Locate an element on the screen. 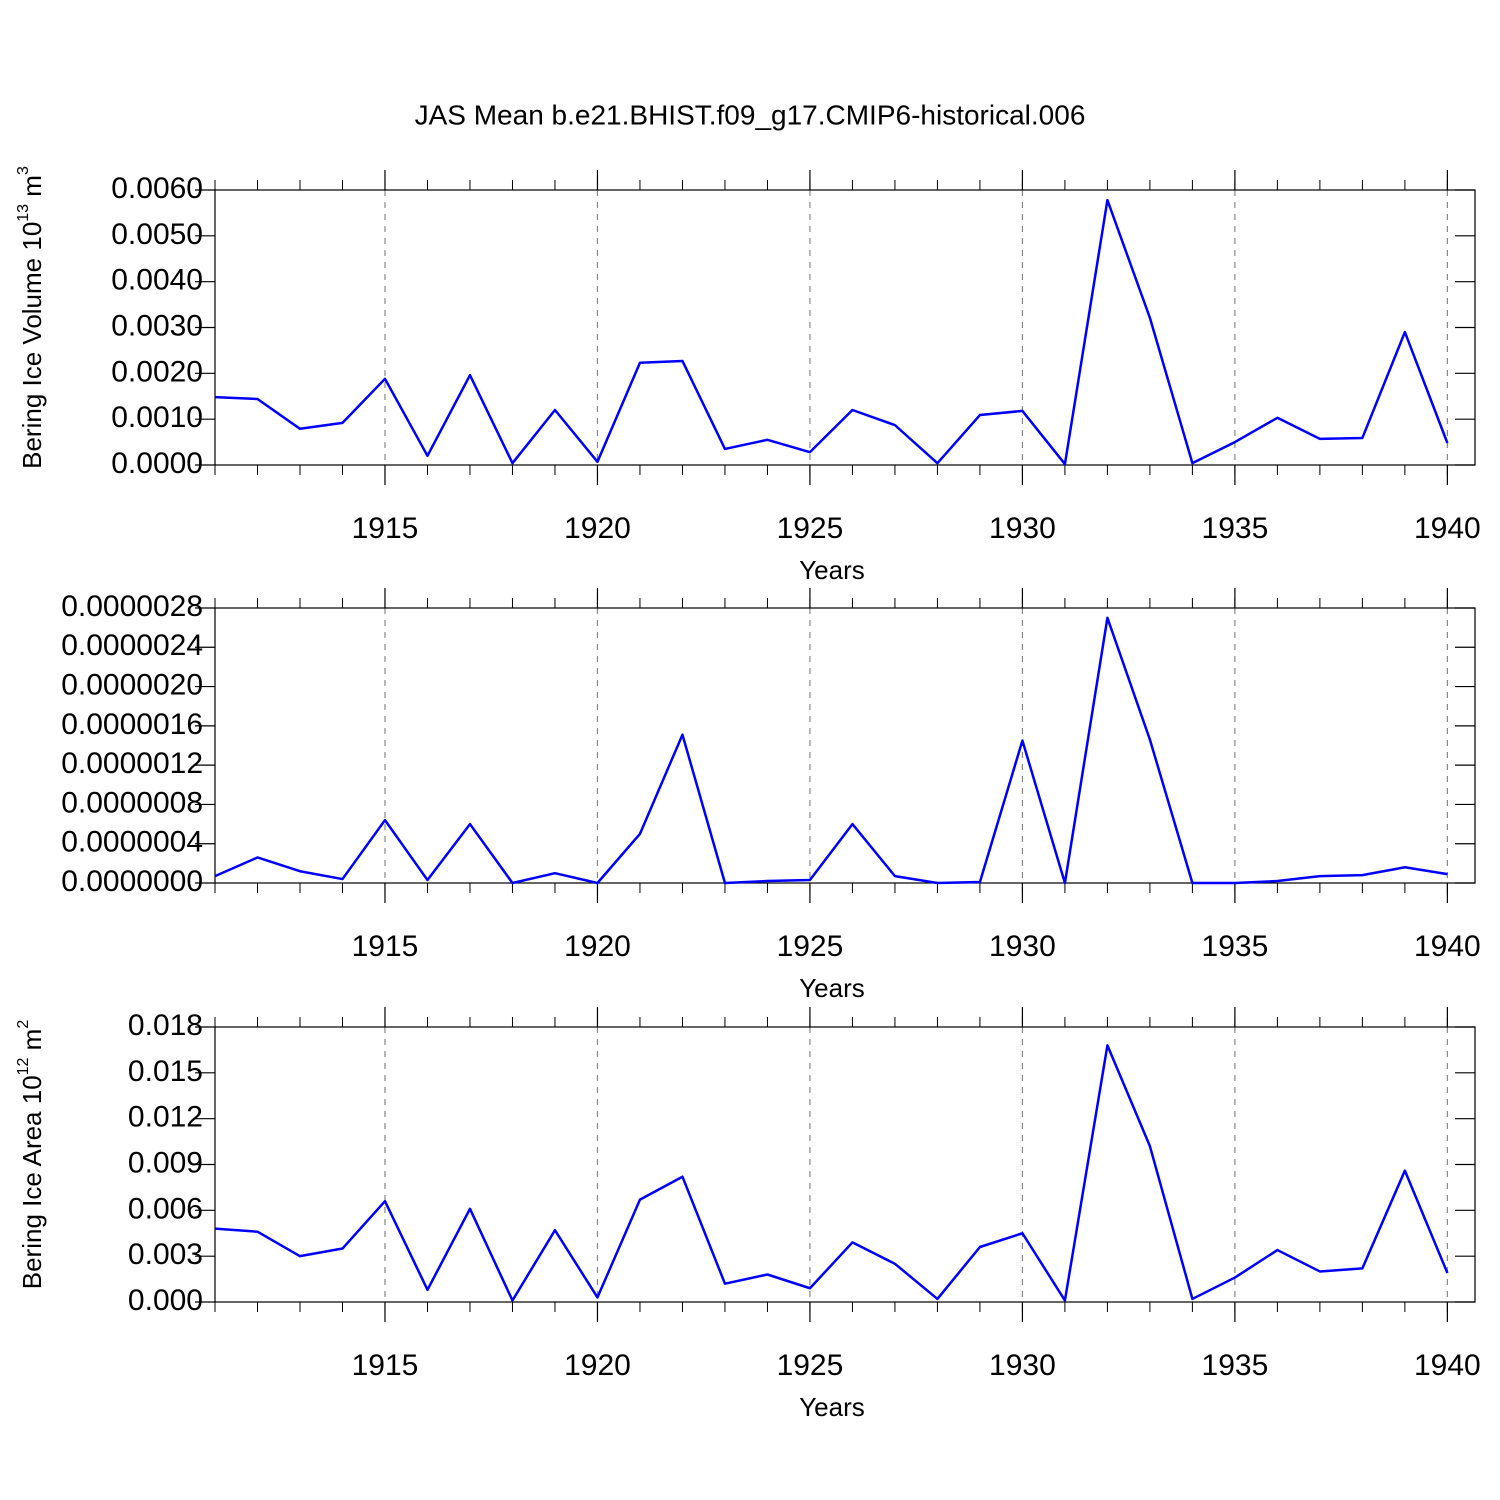  y-tick-label: 0.015 is located at coordinates (165, 1071).